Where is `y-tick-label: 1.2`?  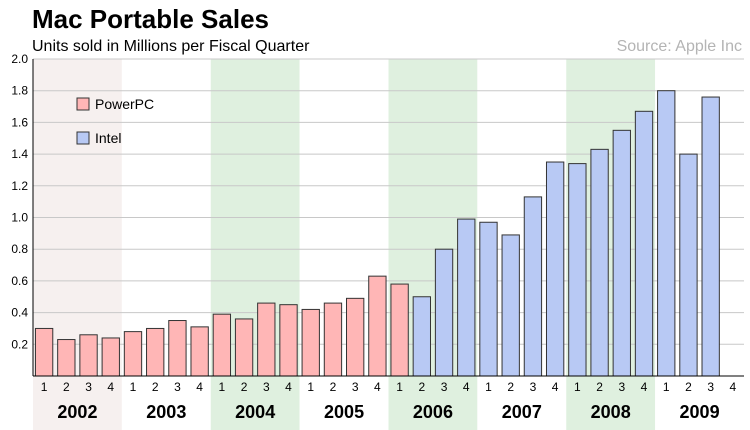 y-tick-label: 1.2 is located at coordinates (19, 186).